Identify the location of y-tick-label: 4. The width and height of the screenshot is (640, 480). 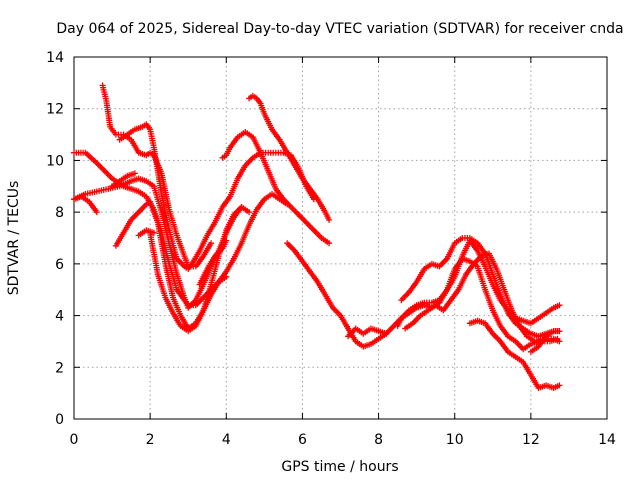
(59, 317).